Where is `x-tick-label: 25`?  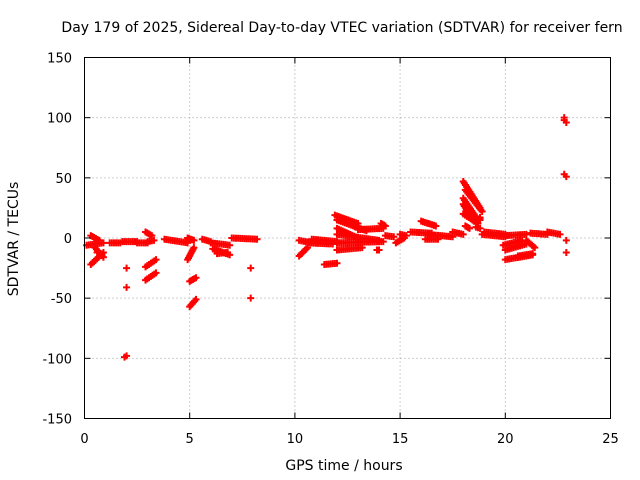 x-tick-label: 25 is located at coordinates (610, 439).